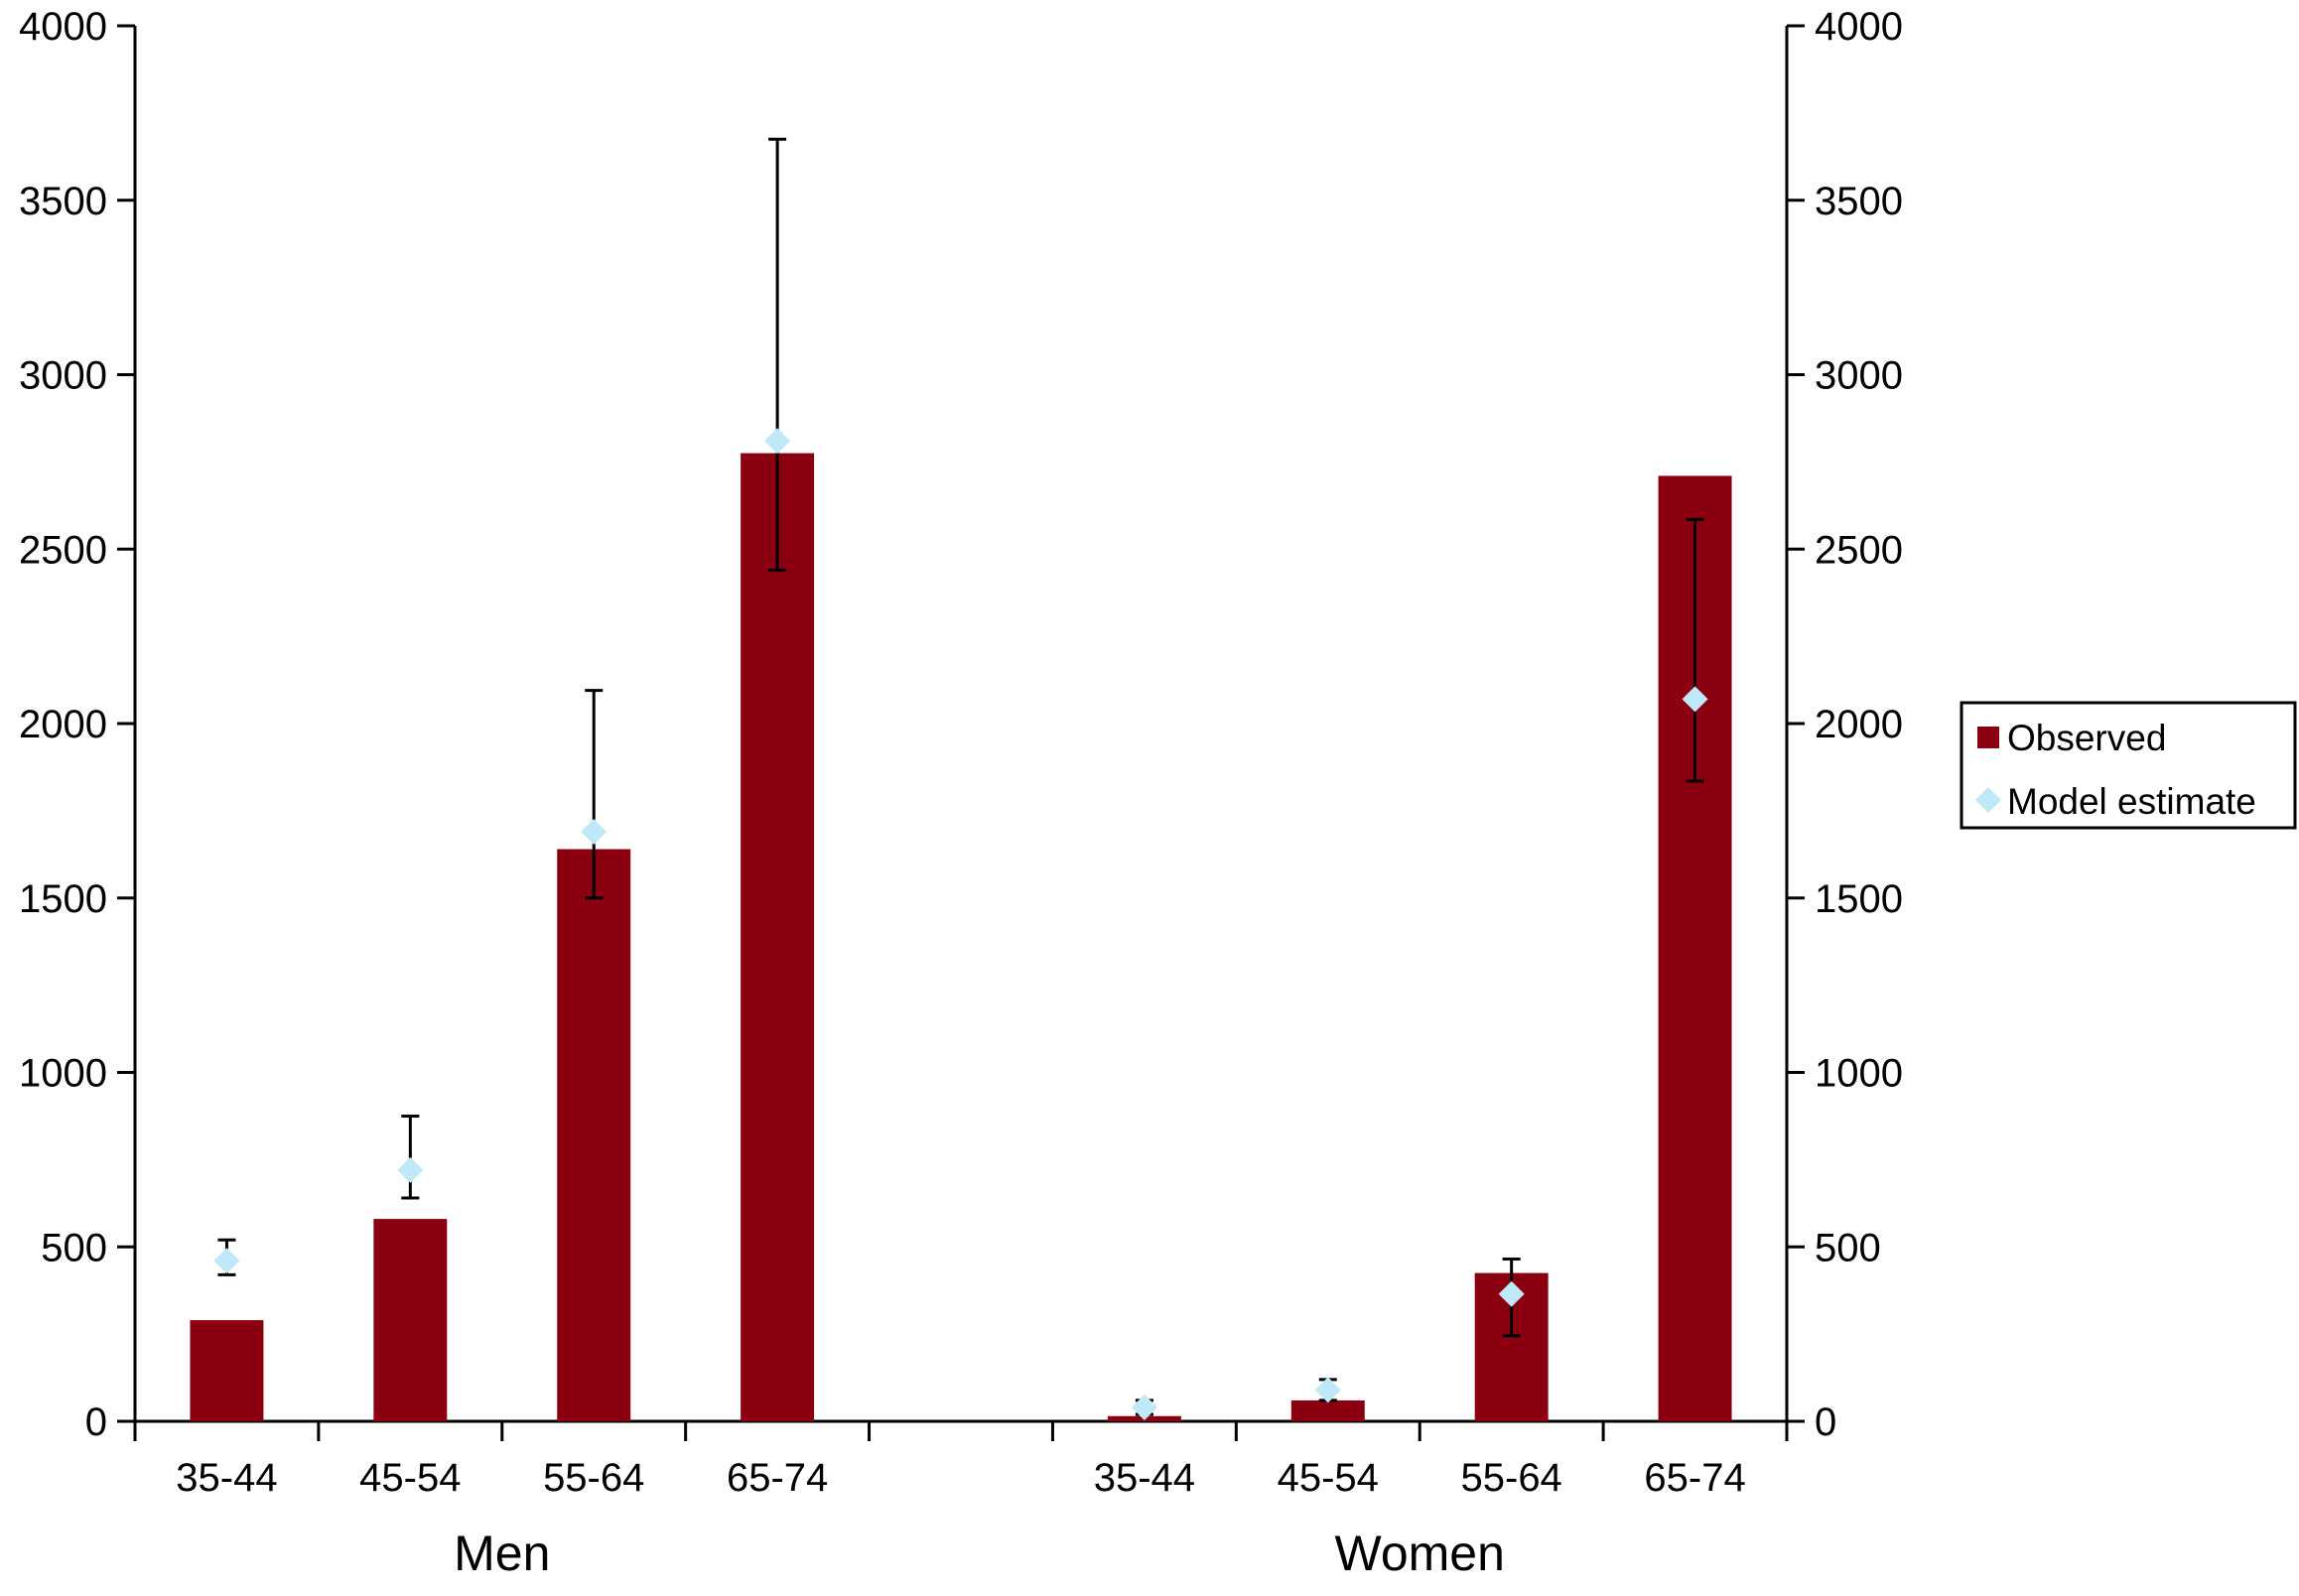 The image size is (2299, 1596). I want to click on x-group-label: Women, so click(1420, 1553).